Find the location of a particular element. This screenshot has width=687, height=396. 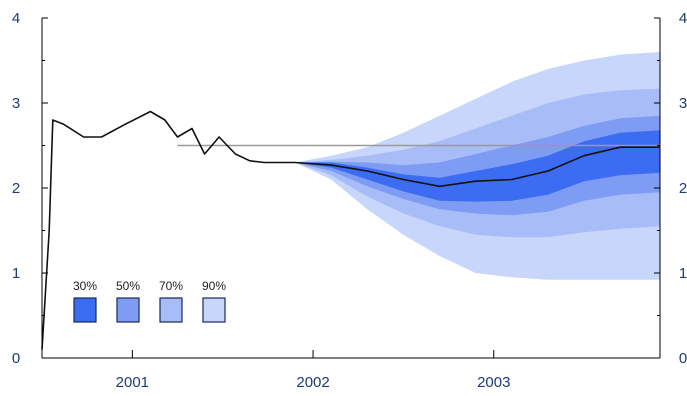

legend-swatch-70pct is located at coordinates (171, 310).